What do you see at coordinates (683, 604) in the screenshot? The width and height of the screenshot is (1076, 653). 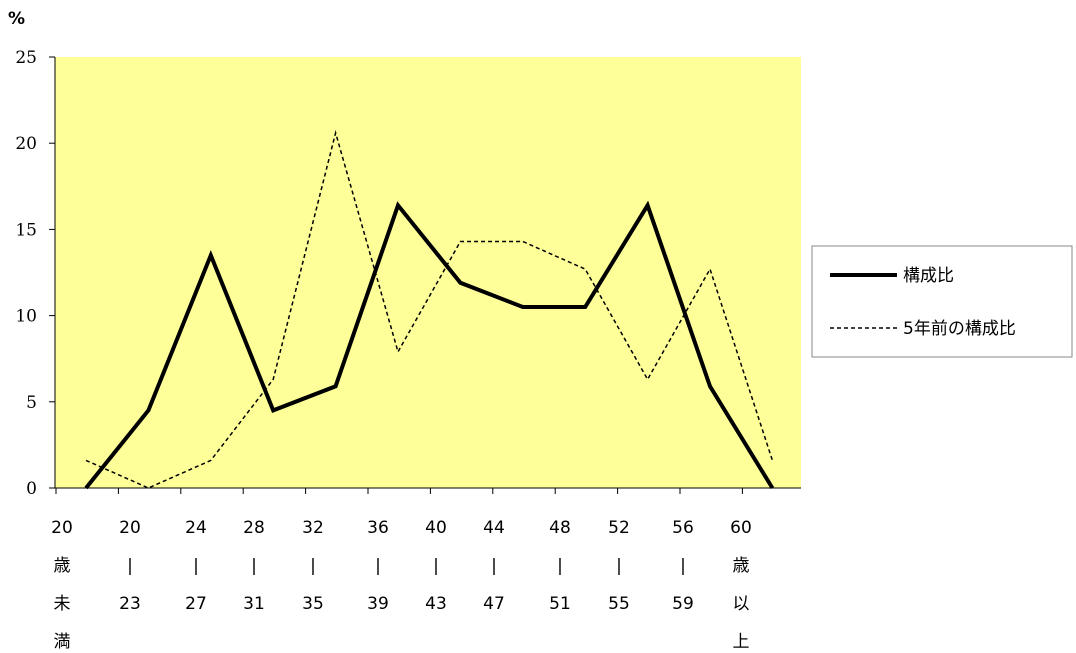 I see `x-tick-label-line: 59` at bounding box center [683, 604].